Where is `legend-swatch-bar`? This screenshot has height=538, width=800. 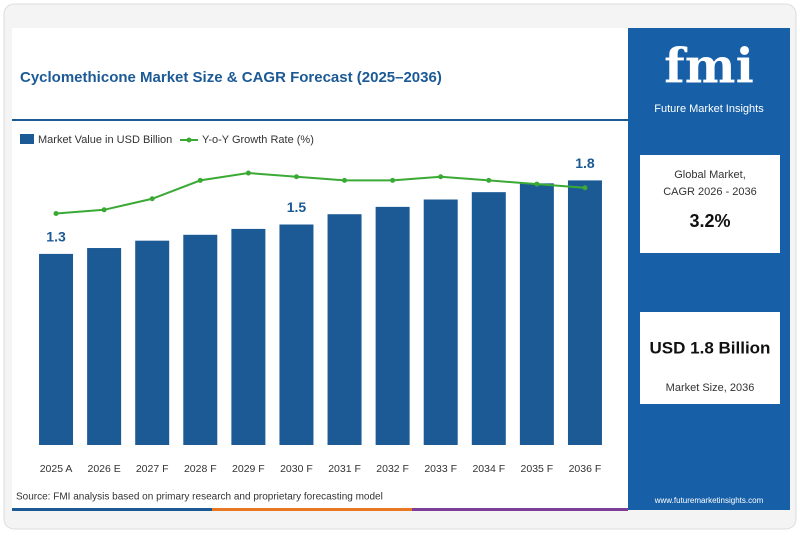 legend-swatch-bar is located at coordinates (27, 139).